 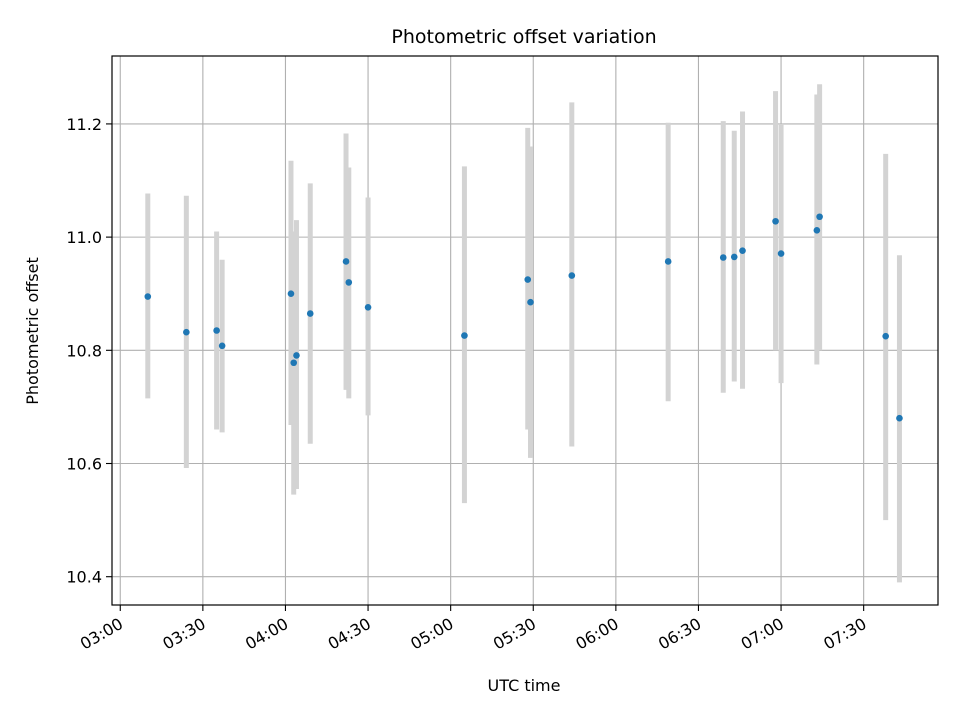 I want to click on x-tick-label: 06:00, so click(x=596, y=634).